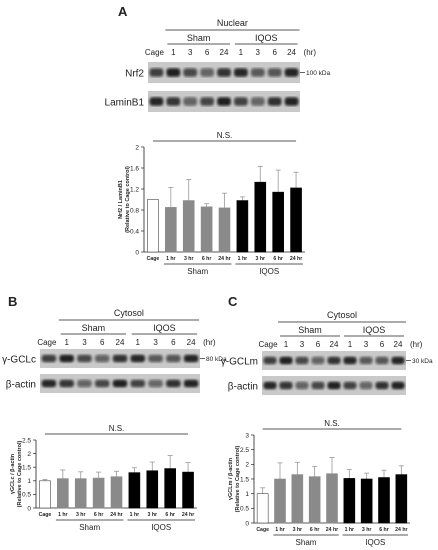 The width and height of the screenshot is (438, 550). What do you see at coordinates (247, 494) in the screenshot?
I see `y-tick-label: 1` at bounding box center [247, 494].